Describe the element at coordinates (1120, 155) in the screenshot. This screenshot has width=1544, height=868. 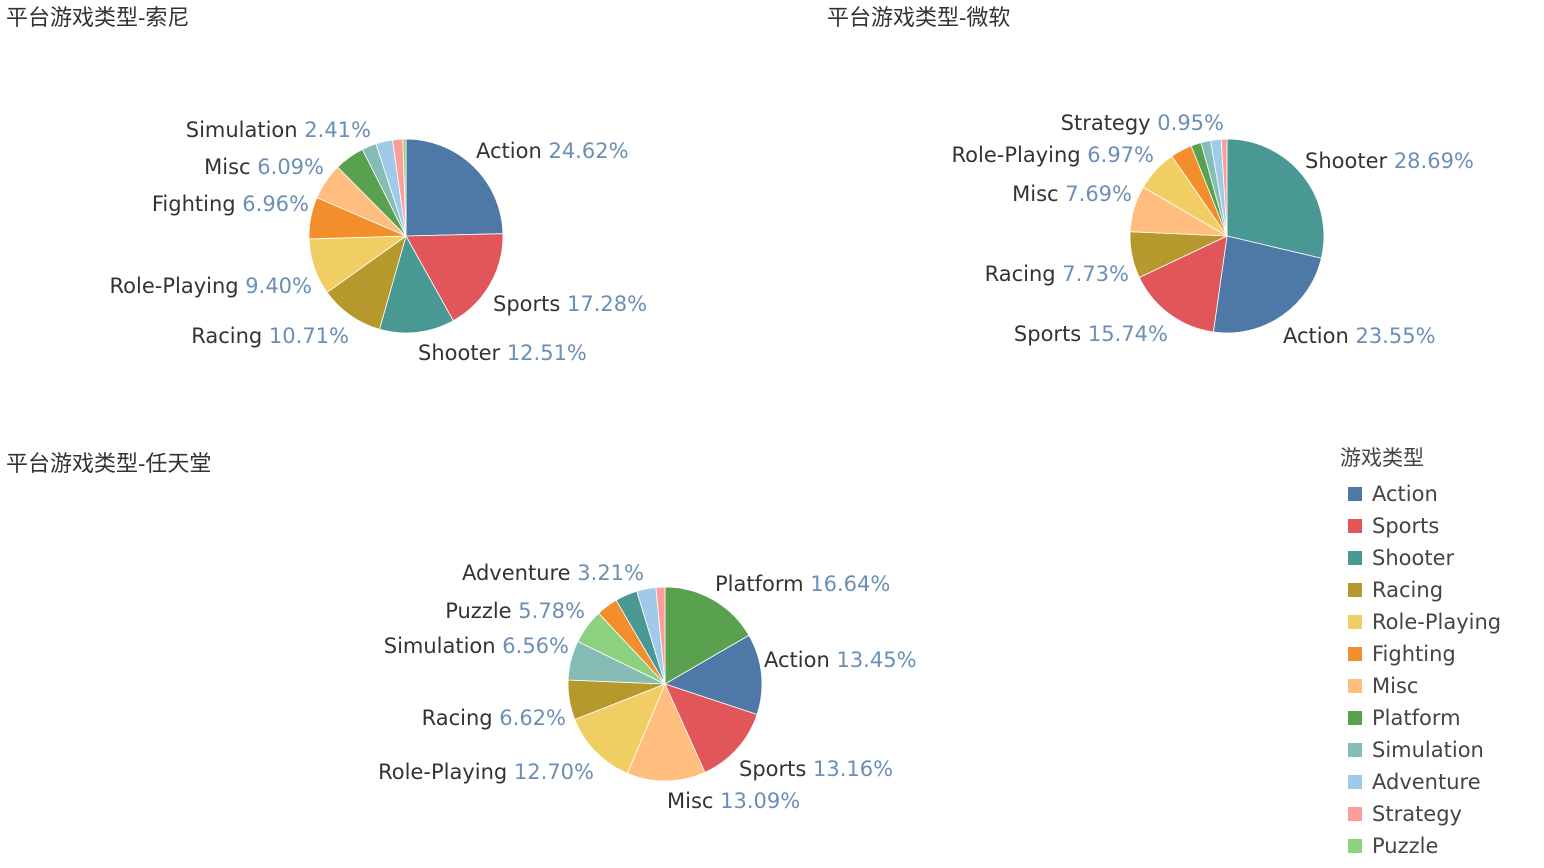
I see `slice-label-value: 6.97%` at that location.